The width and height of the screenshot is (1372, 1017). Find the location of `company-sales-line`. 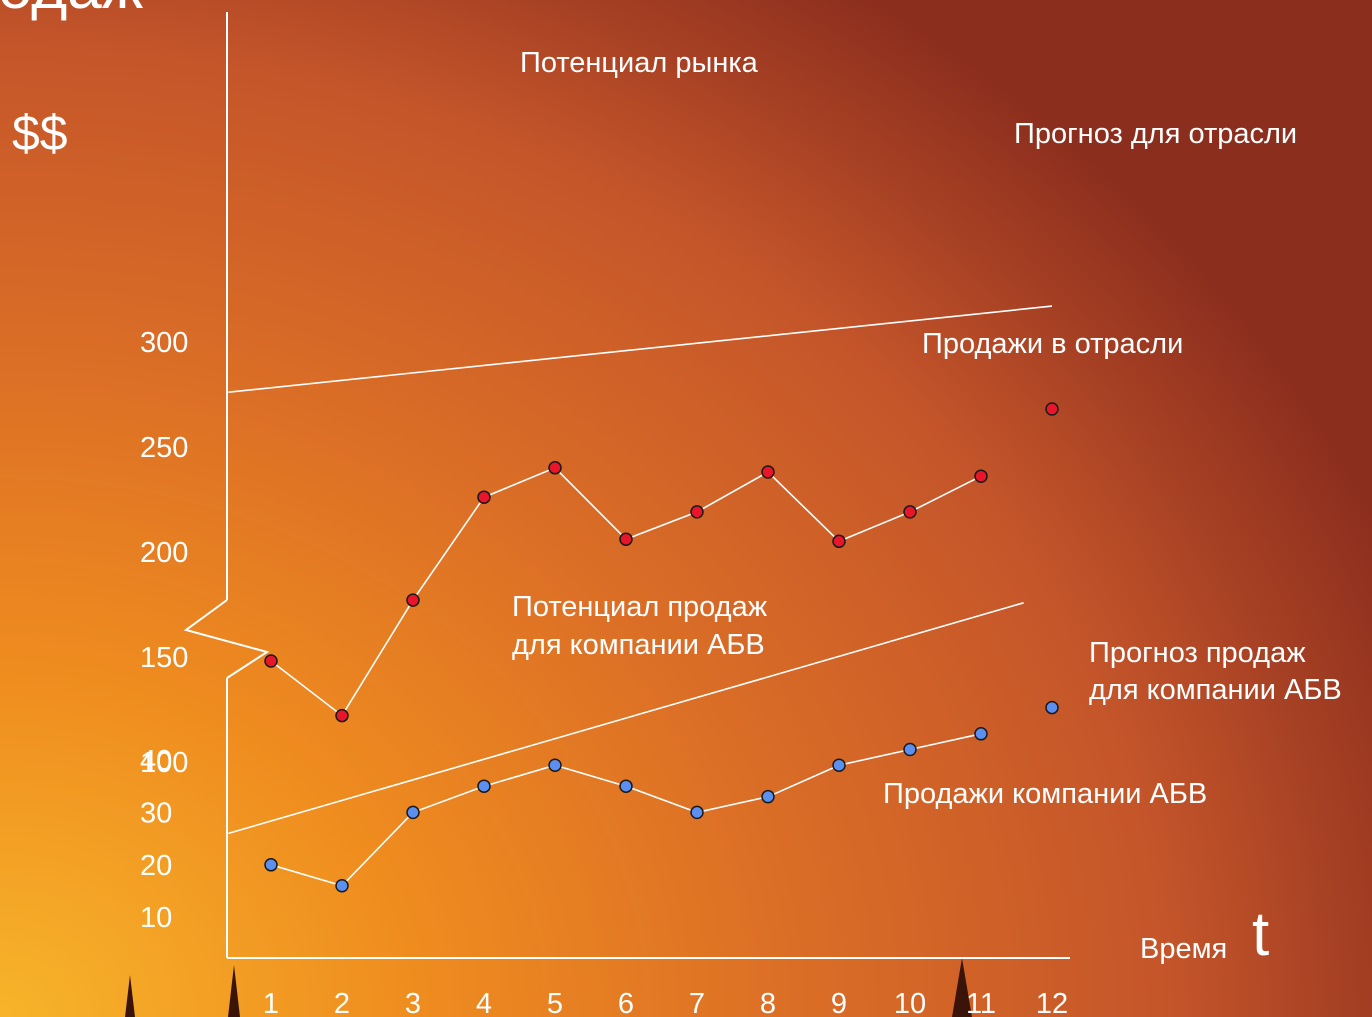

company-sales-line is located at coordinates (626, 810).